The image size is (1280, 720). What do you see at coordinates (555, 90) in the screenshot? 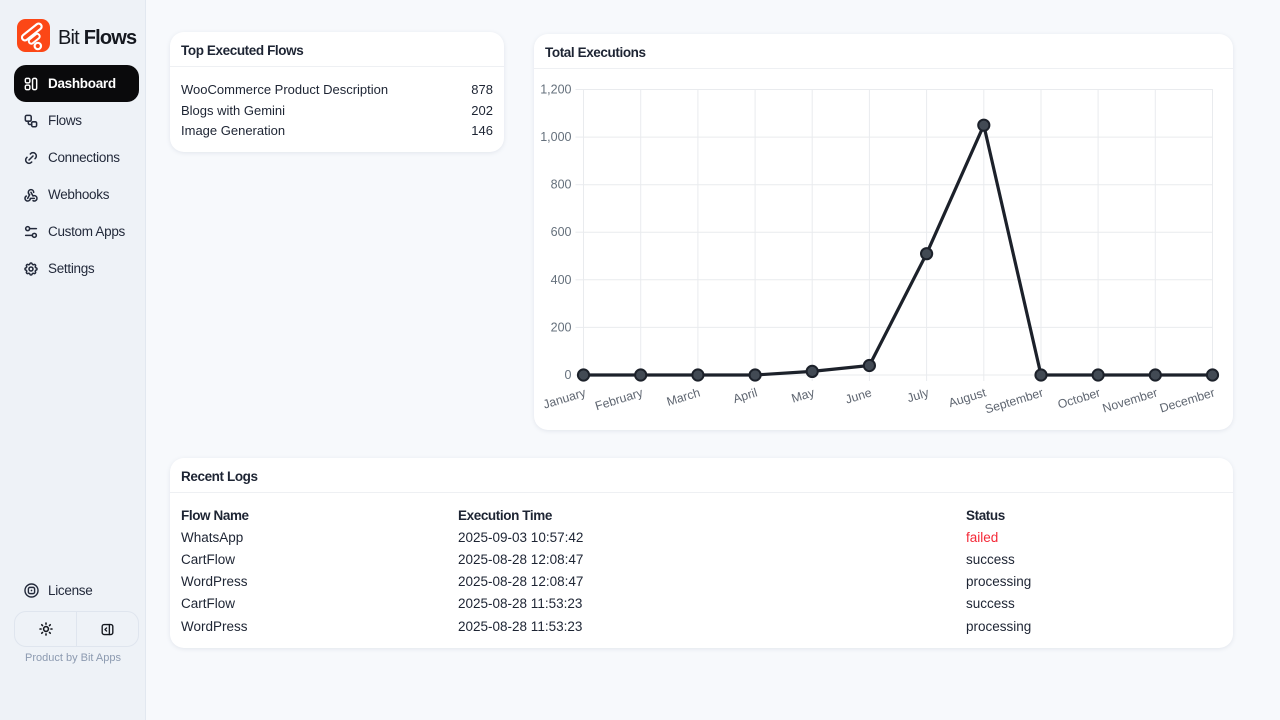
I see `svg-text: 1,200` at bounding box center [555, 90].